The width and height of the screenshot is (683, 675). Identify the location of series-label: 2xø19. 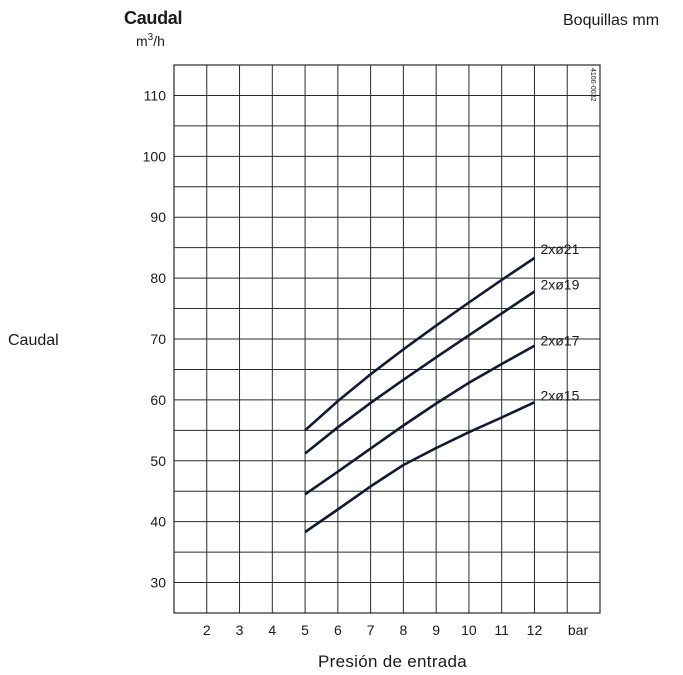
(559, 285).